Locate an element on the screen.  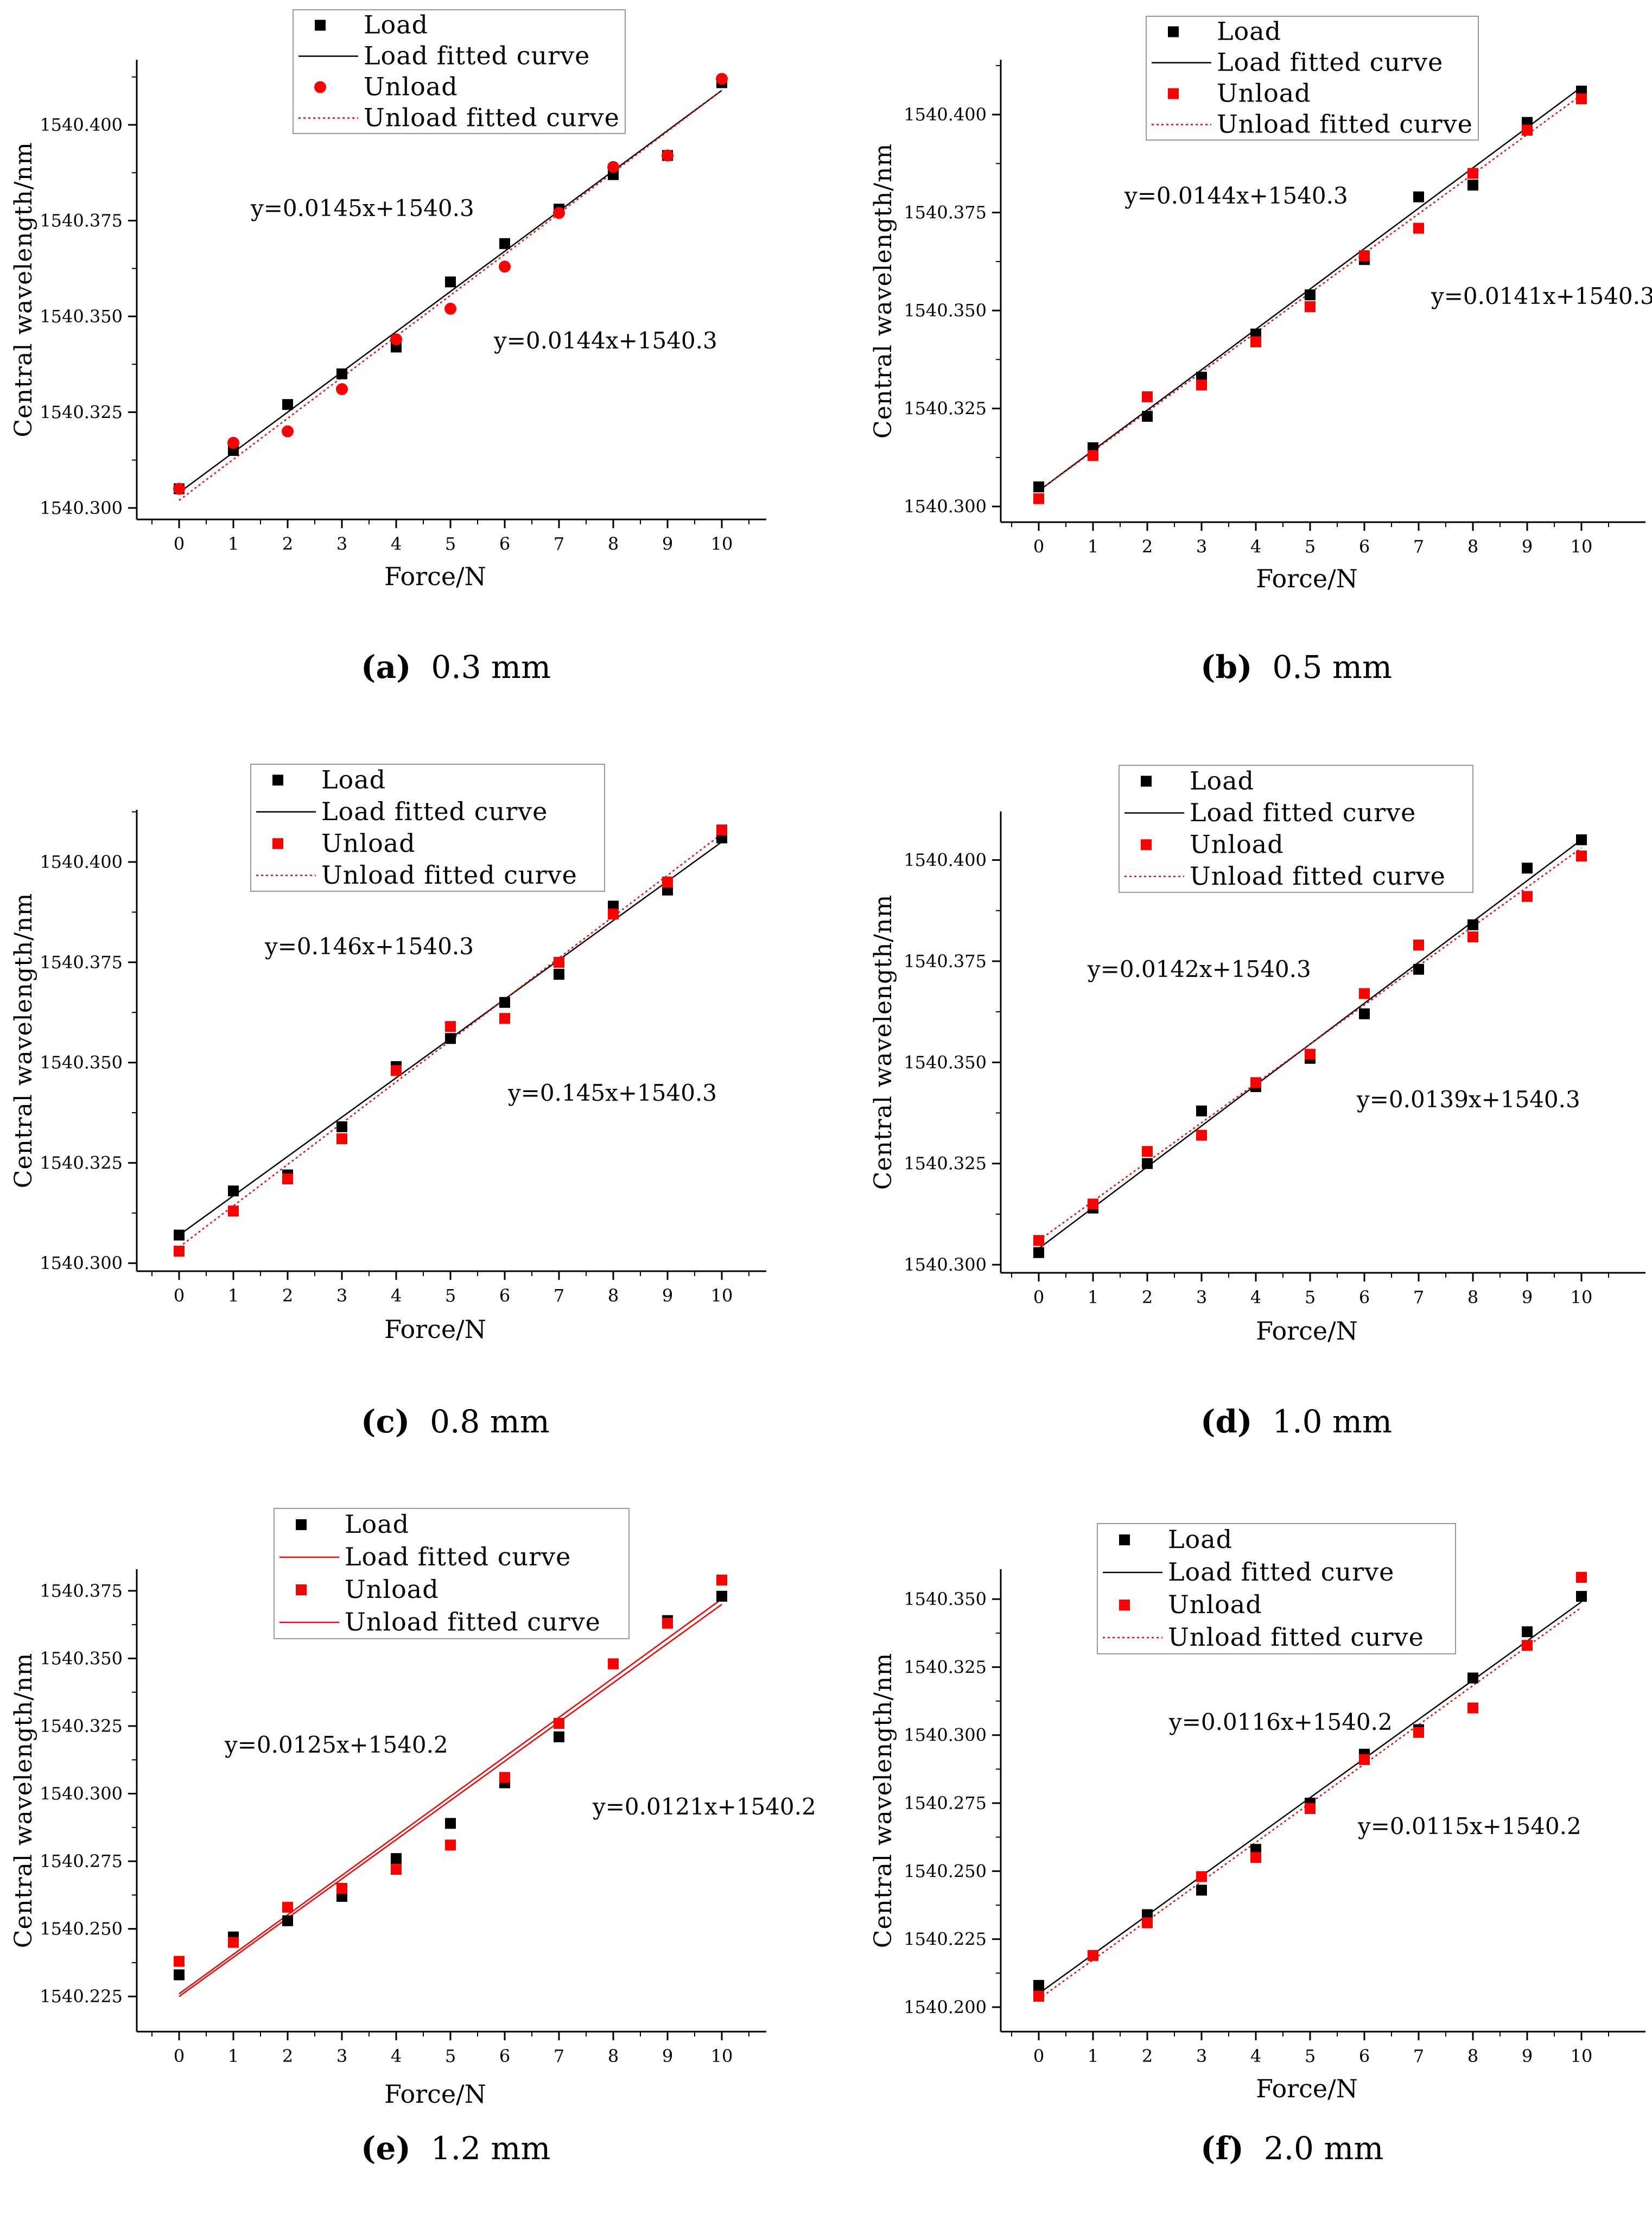
unload-equation: y=0.0144x+1540.3 is located at coordinates (605, 340).